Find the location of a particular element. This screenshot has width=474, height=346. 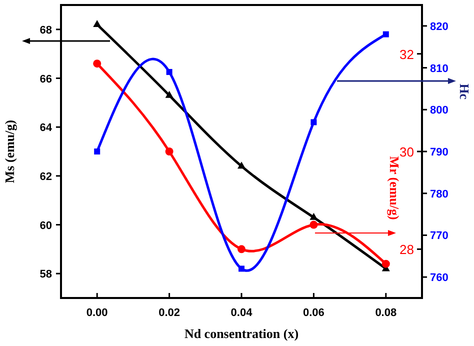

x-tick-label: 0.06 is located at coordinates (313, 313).